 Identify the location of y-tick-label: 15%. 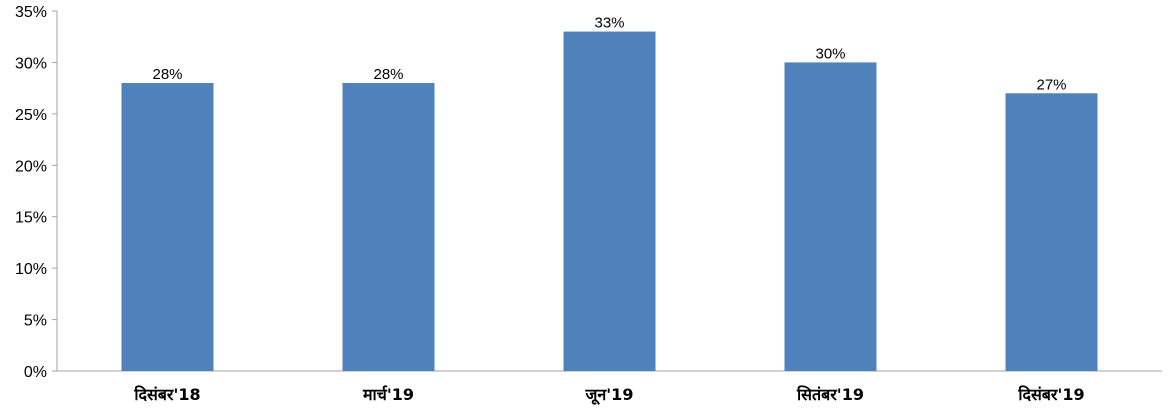
(31, 218).